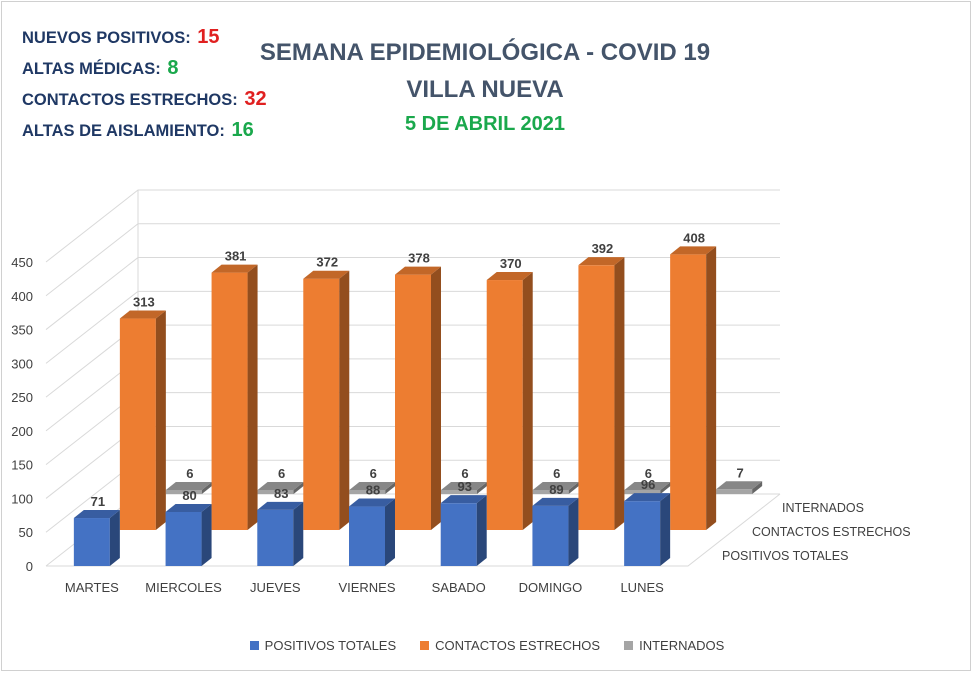 The width and height of the screenshot is (974, 674). I want to click on stat-label: ALTAS MÉDICAS:, so click(91, 69).